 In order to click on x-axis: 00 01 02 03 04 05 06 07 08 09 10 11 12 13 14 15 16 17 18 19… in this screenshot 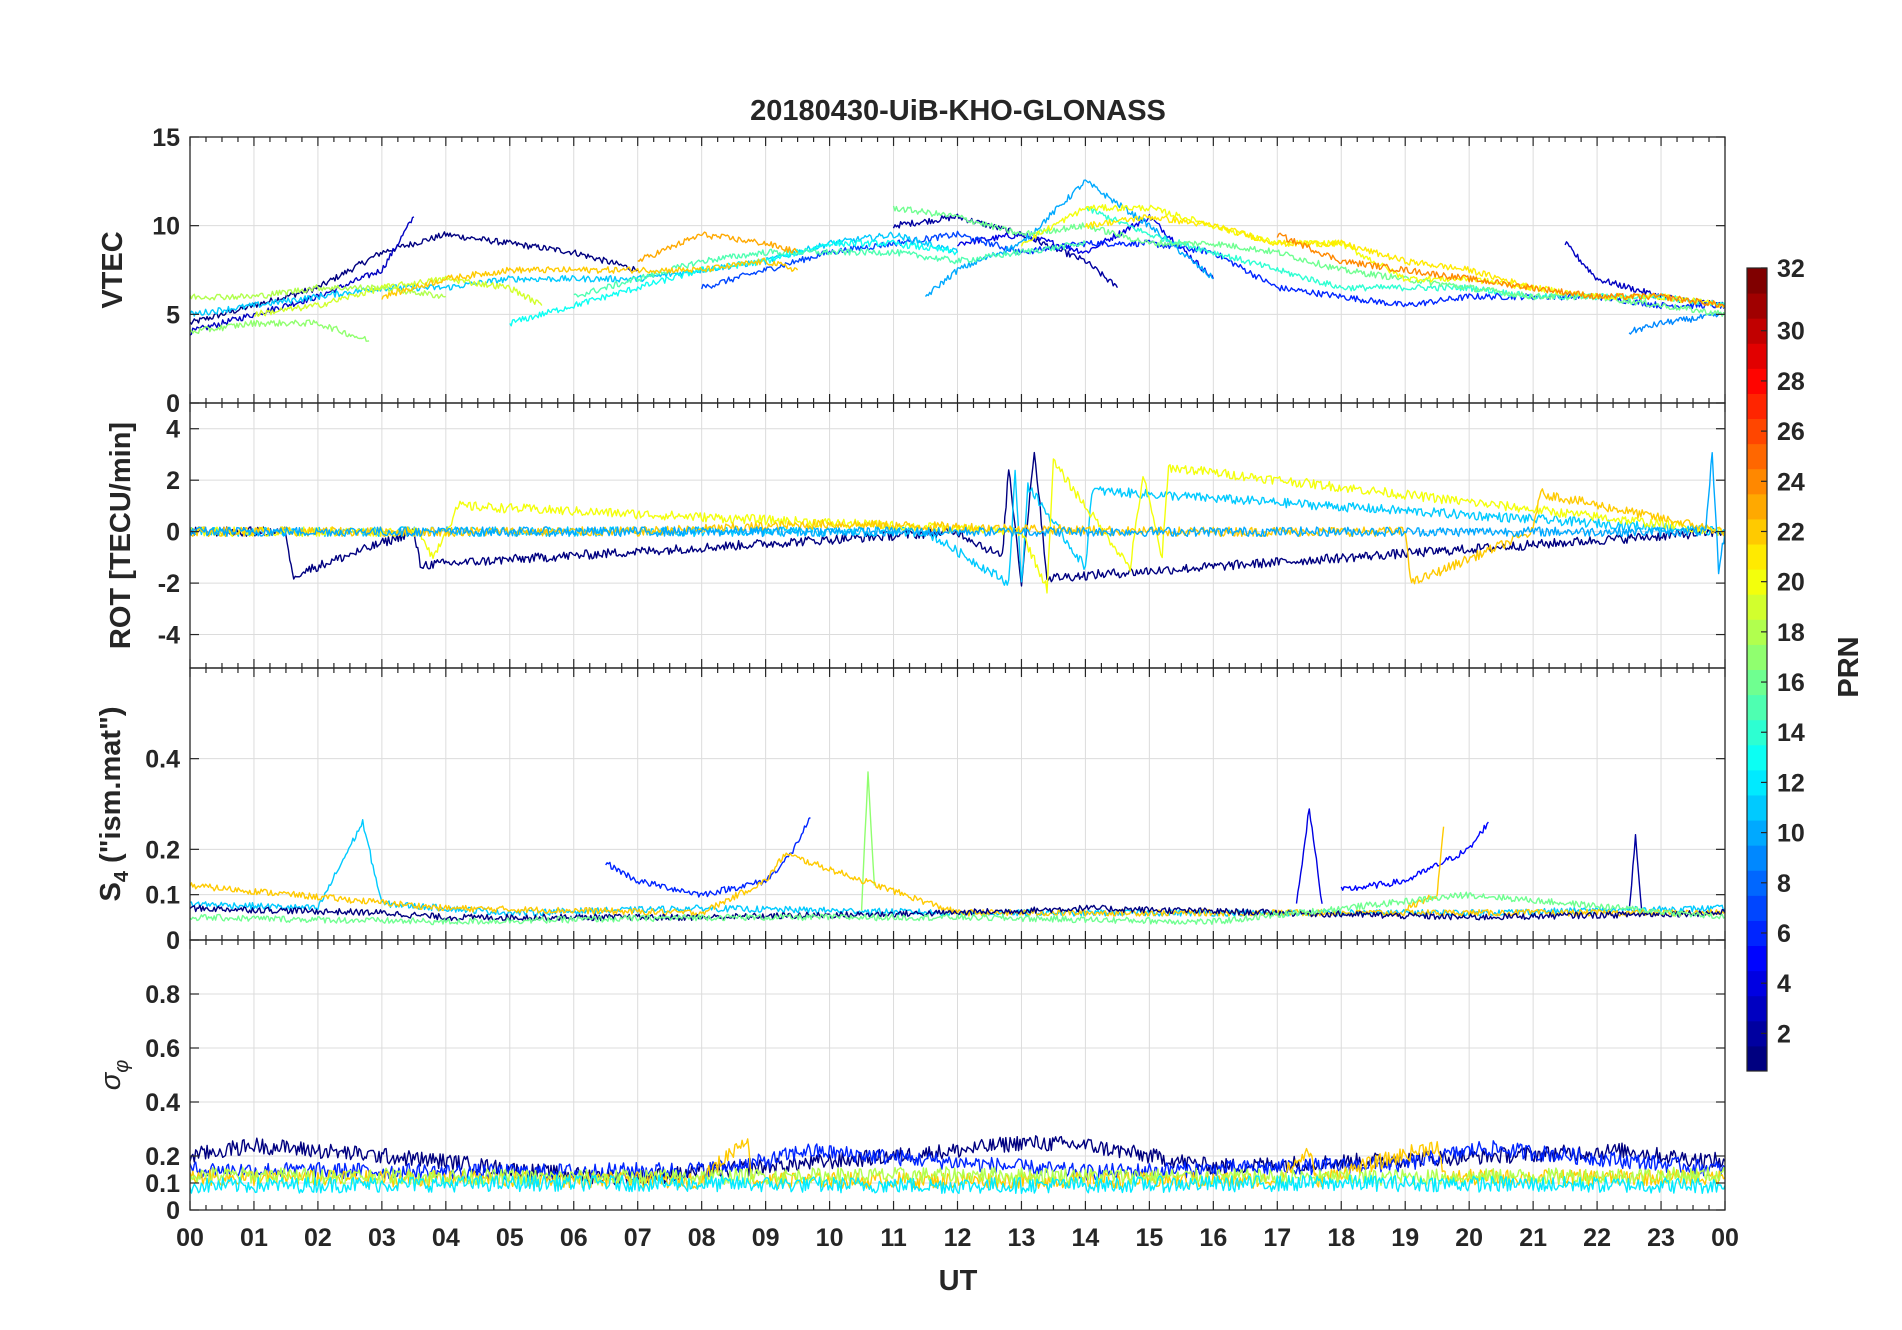, I will do `click(957, 1238)`.